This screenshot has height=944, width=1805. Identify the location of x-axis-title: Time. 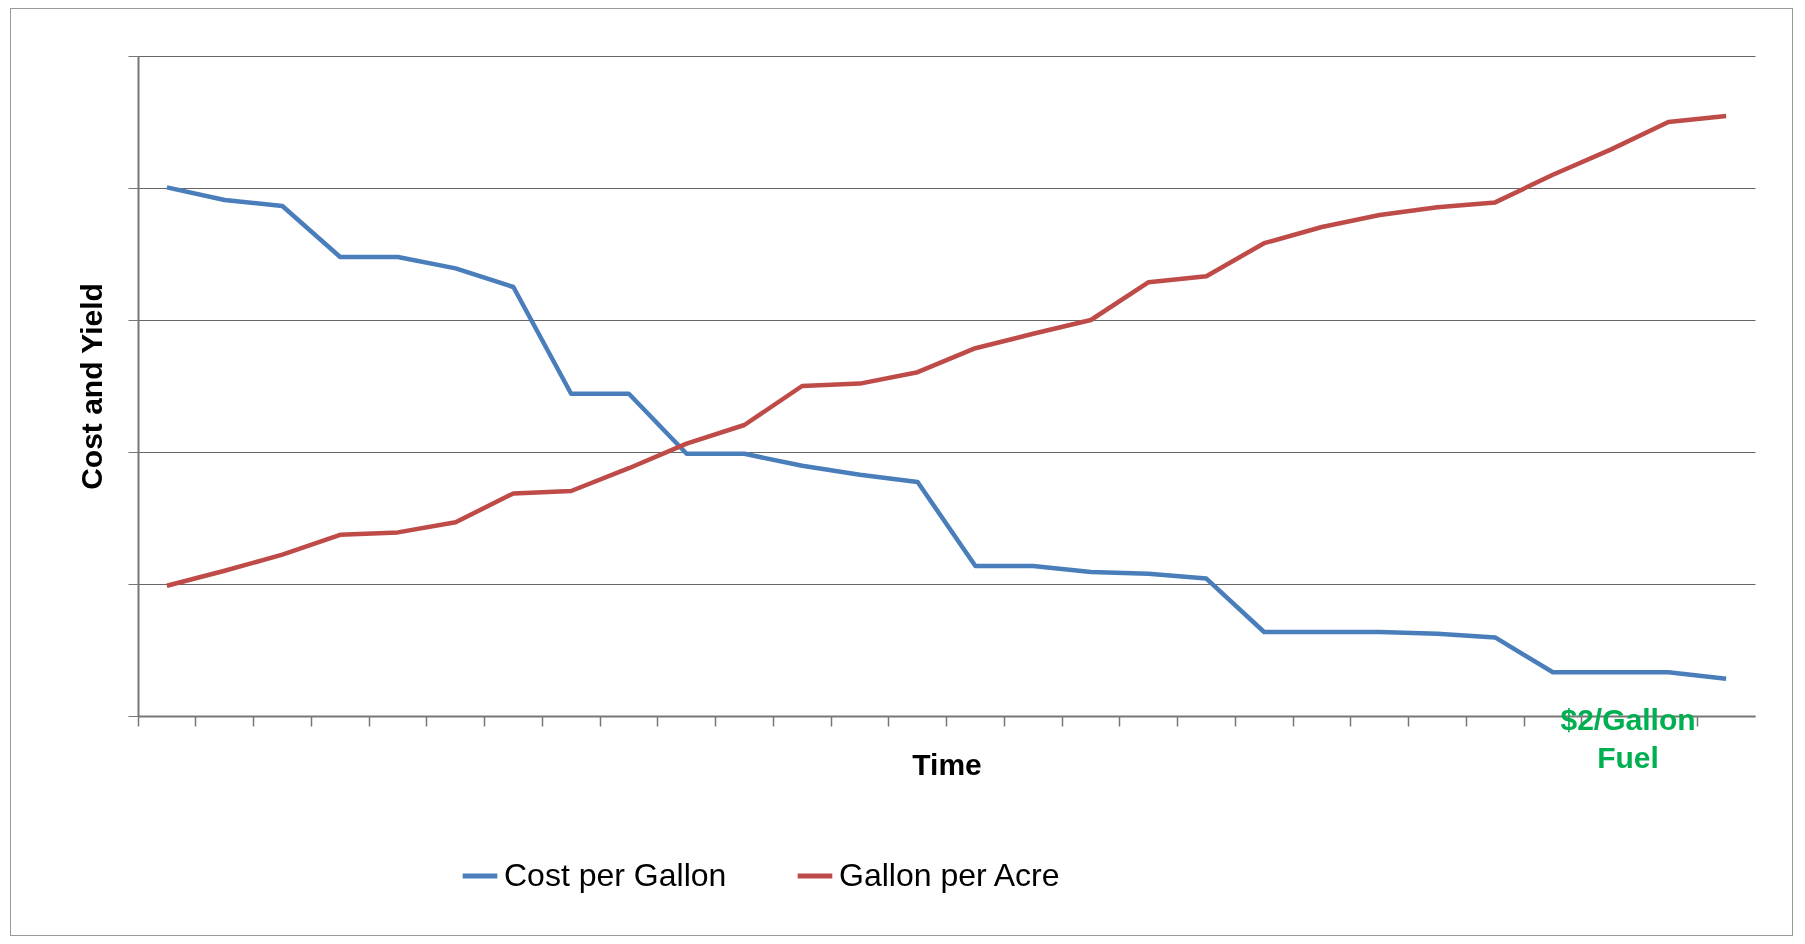
(947, 764).